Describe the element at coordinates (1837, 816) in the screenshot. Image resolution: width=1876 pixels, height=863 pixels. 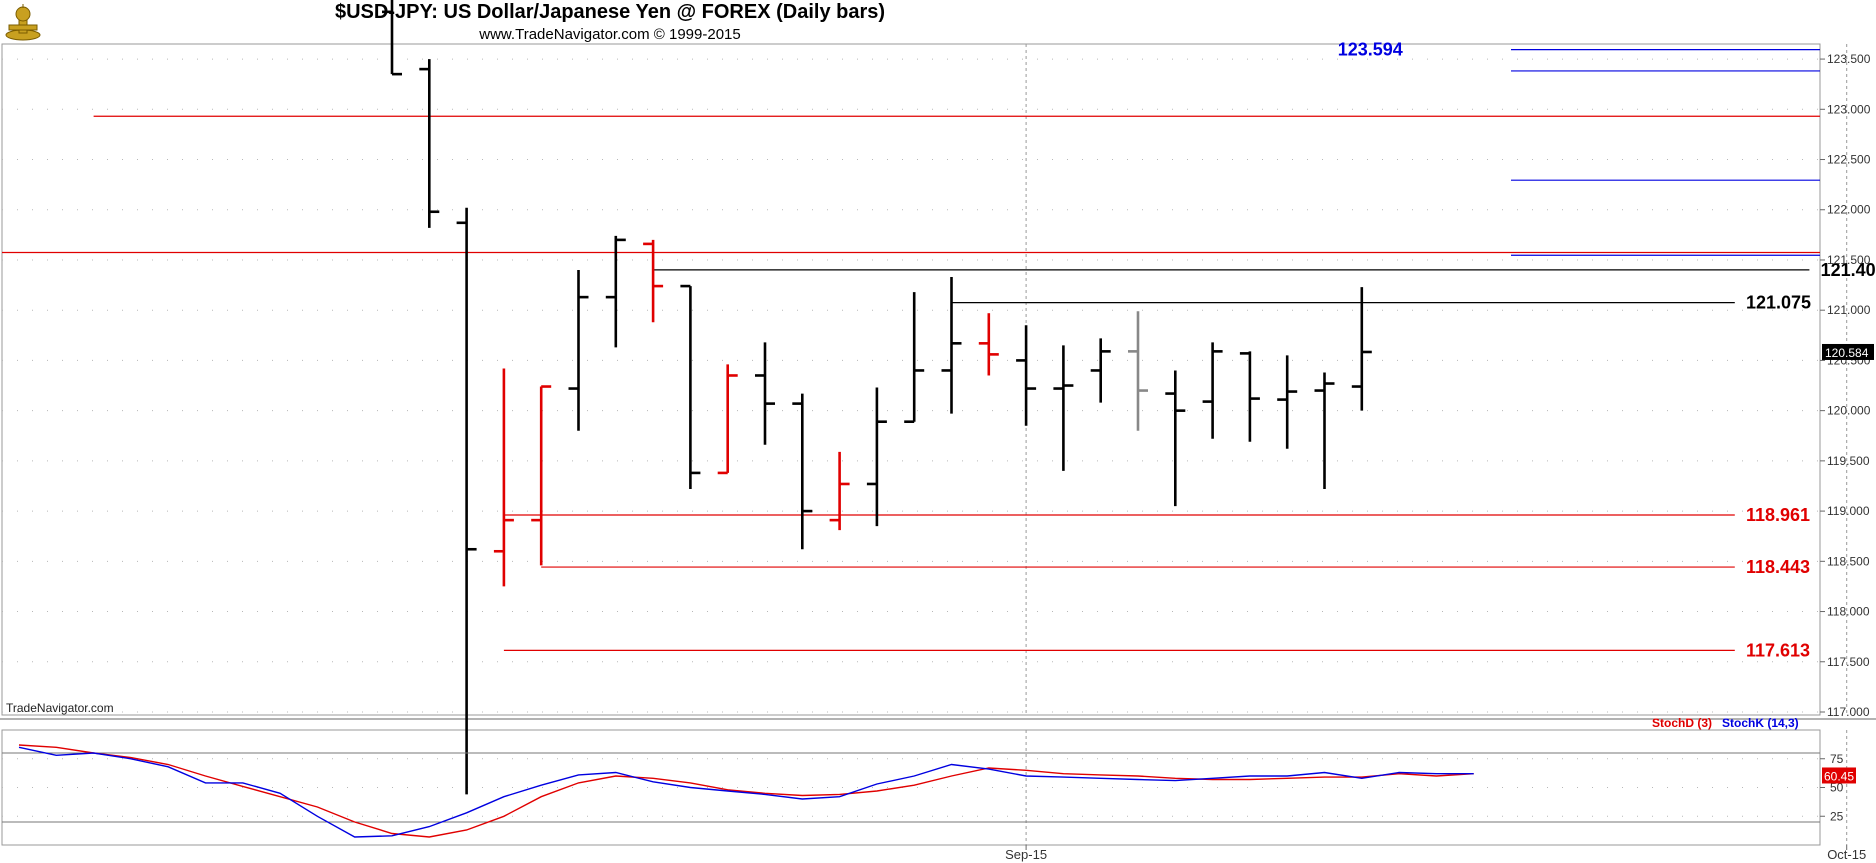
I see `stoch-tick-label: 25` at that location.